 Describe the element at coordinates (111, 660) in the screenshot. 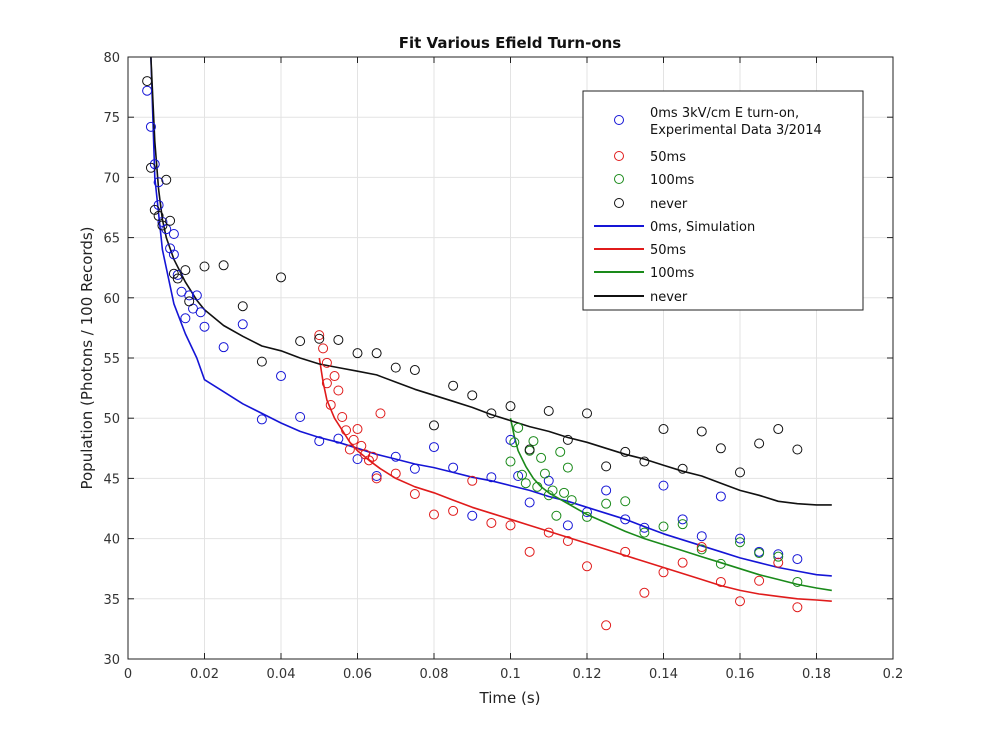

I see `y-tick-label: 30` at that location.